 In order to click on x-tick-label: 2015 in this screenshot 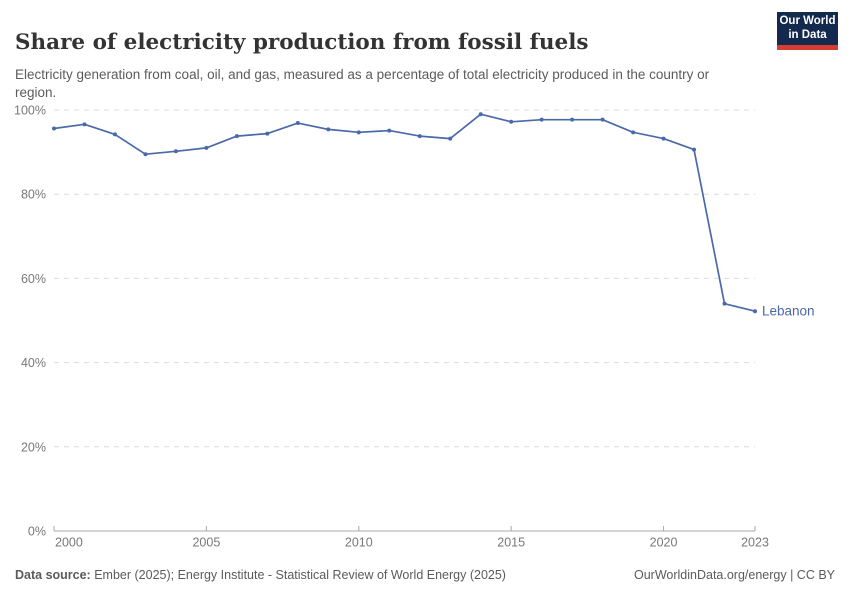, I will do `click(511, 543)`.